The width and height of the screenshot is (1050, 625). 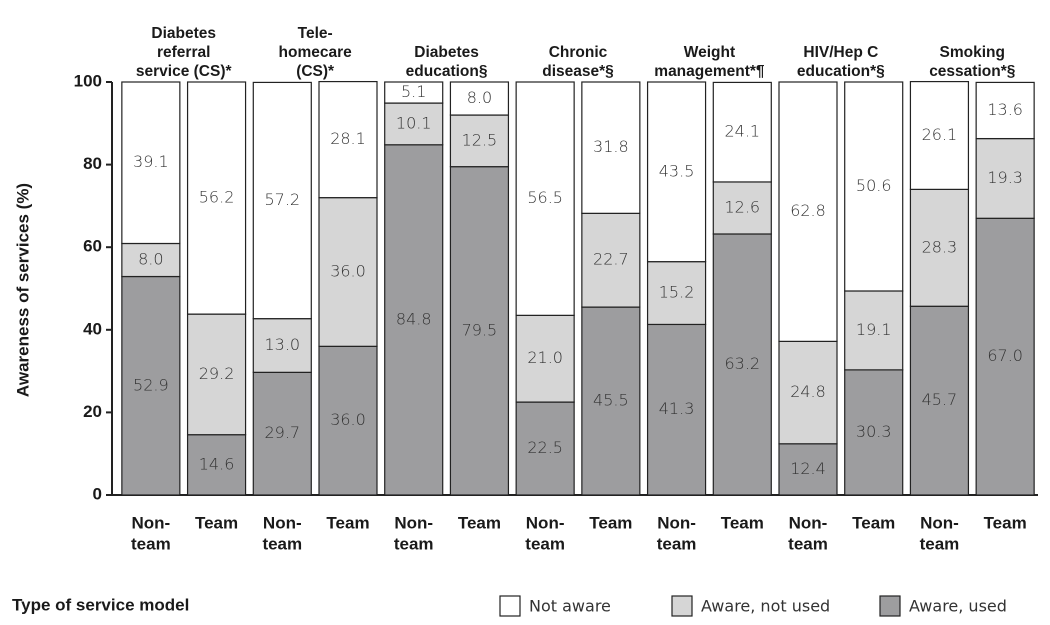 I want to click on y-tick-label: 40, so click(x=92, y=328).